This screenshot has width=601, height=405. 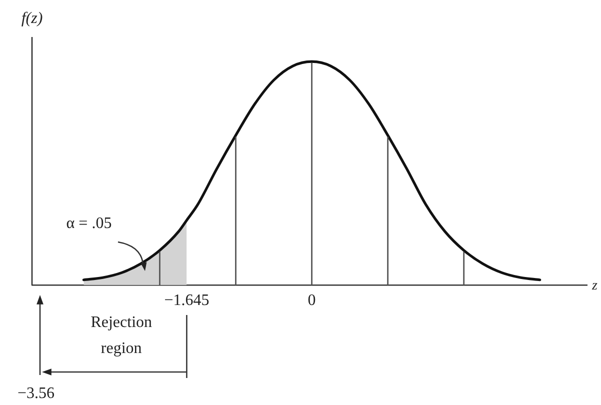 What do you see at coordinates (312, 300) in the screenshot?
I see `x-tick-label: 0` at bounding box center [312, 300].